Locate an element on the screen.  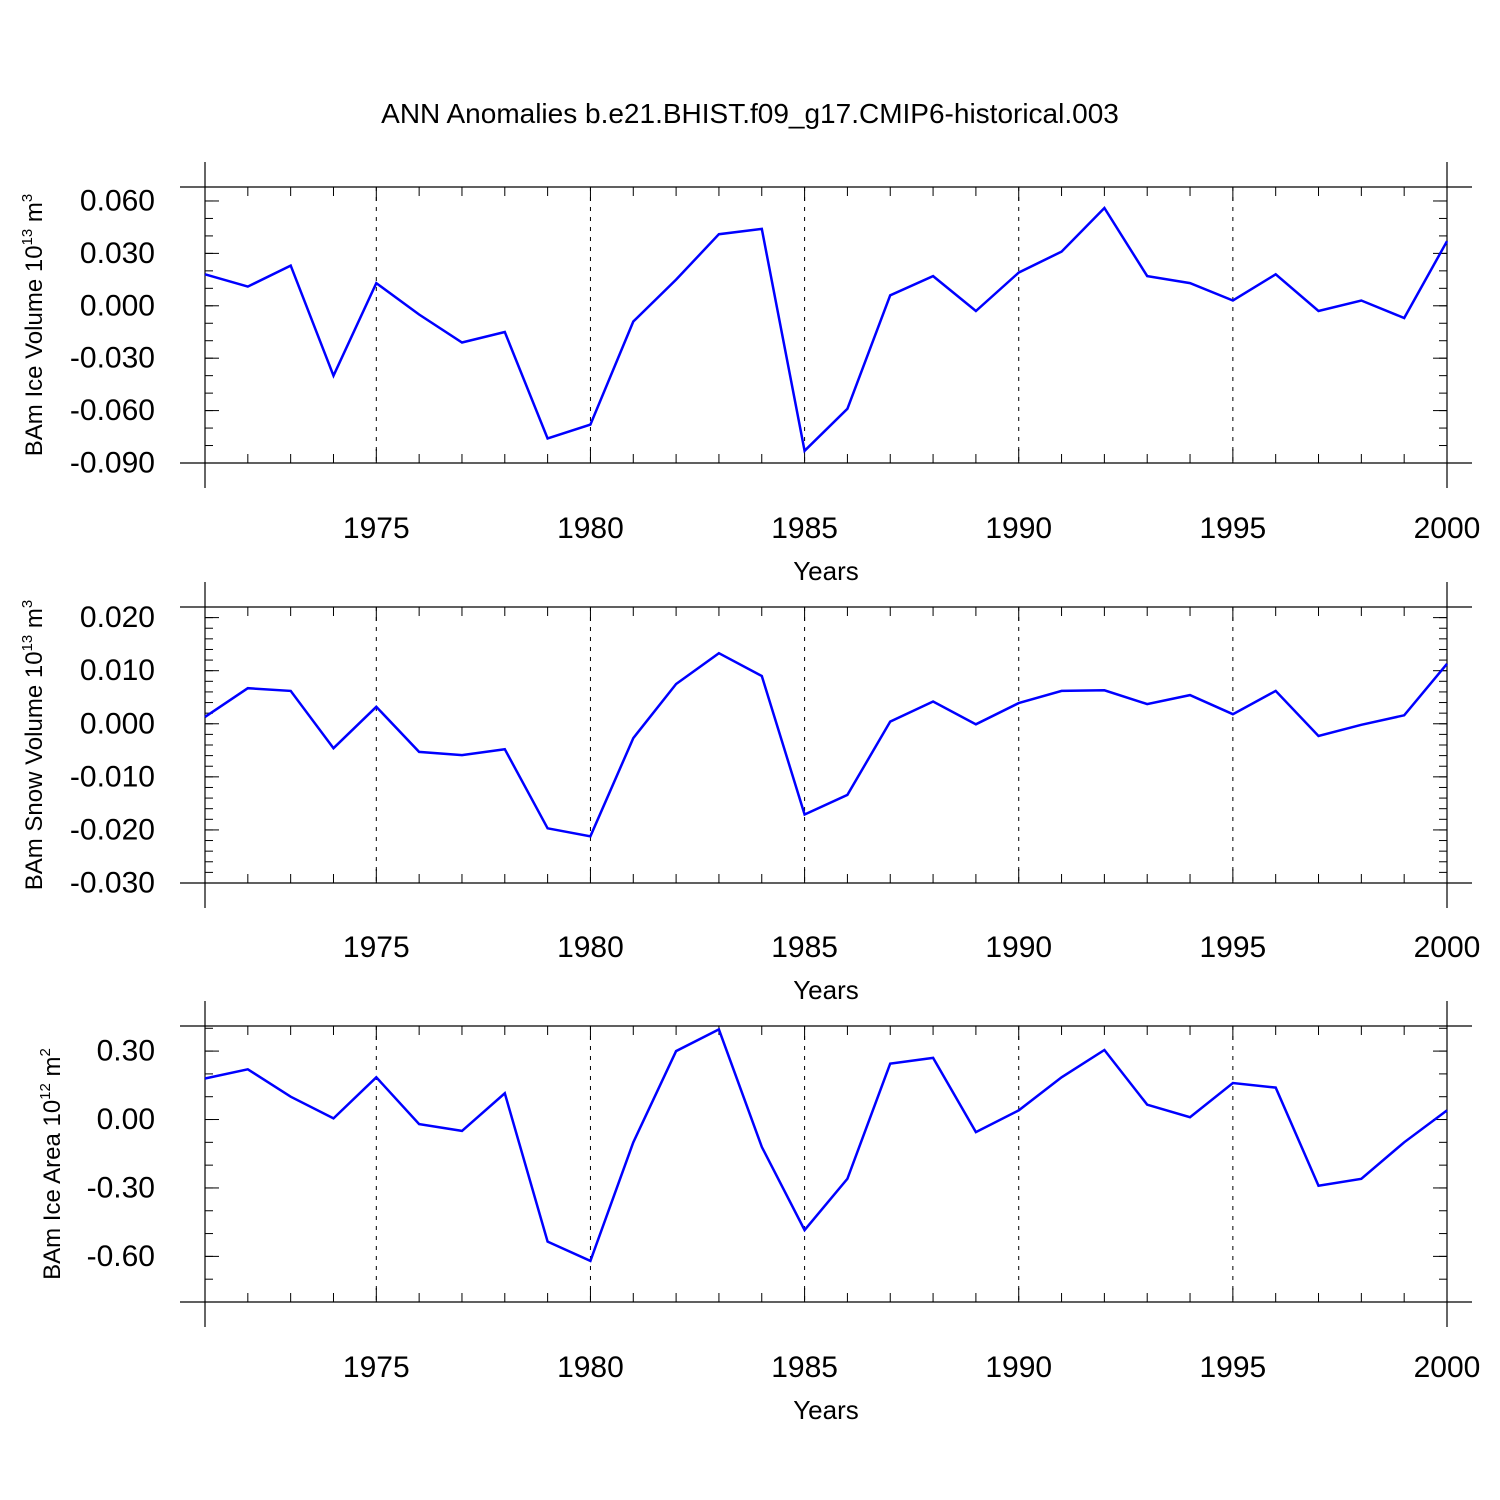
y-tick-label: 0.020 is located at coordinates (117, 617).